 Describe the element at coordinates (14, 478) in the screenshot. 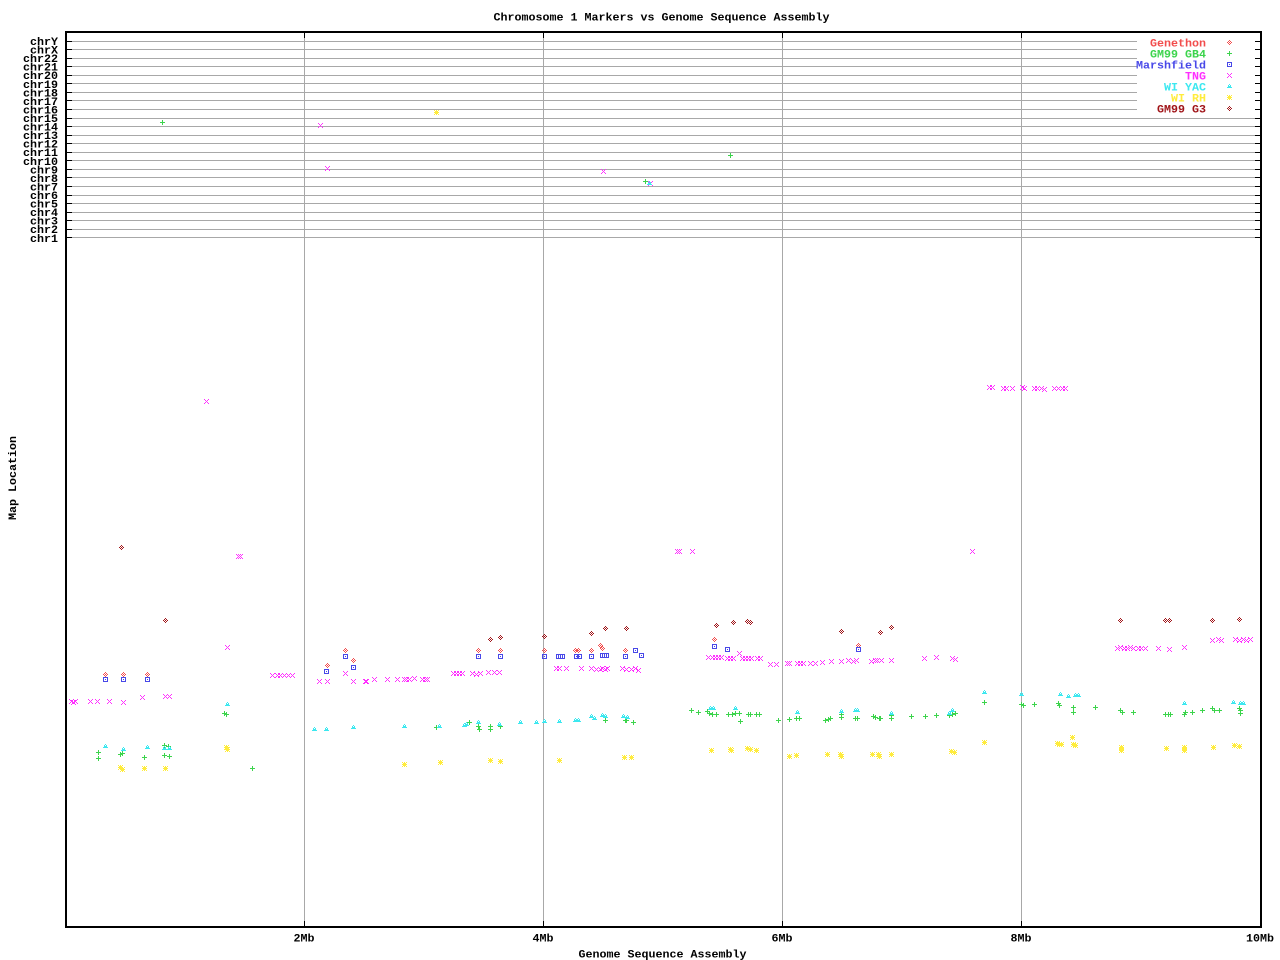

I see `svg-text: Map Location` at that location.